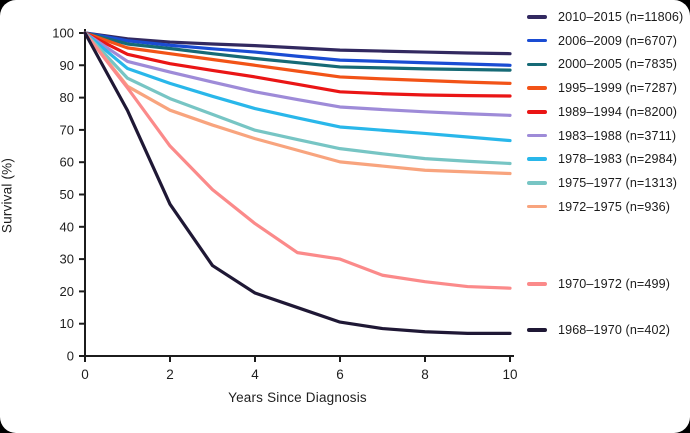 The width and height of the screenshot is (690, 433). I want to click on legend-label: 1978–1983 (n=2984), so click(618, 159).